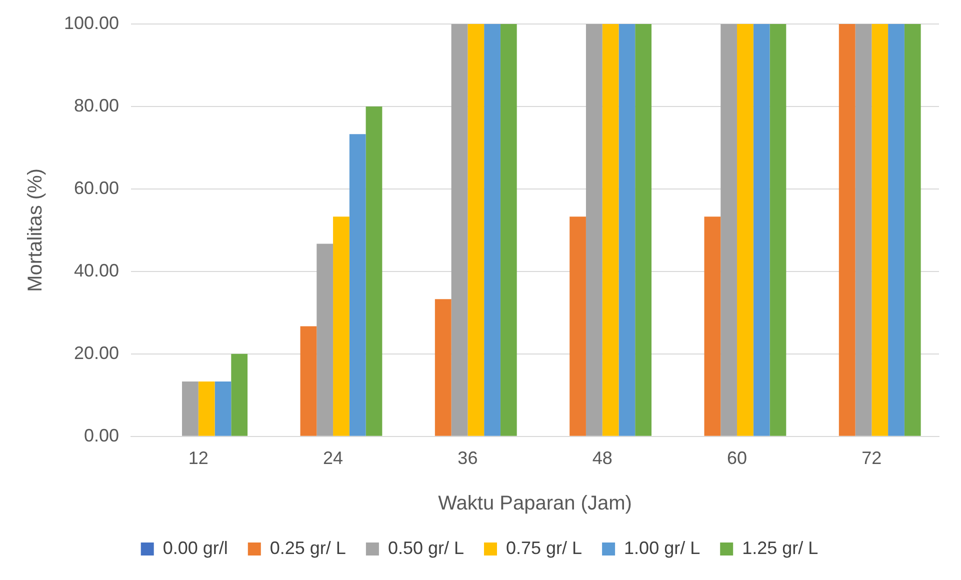  Describe the element at coordinates (426, 548) in the screenshot. I see `legend-label: 0.50 gr/ L` at that location.